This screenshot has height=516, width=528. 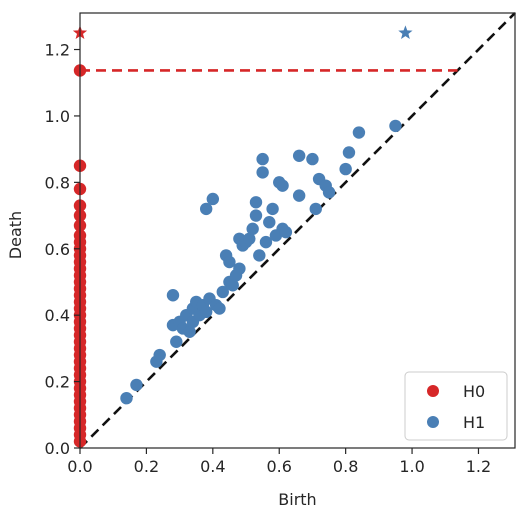 What do you see at coordinates (57, 116) in the screenshot?
I see `y-tick-label: 1.0` at bounding box center [57, 116].